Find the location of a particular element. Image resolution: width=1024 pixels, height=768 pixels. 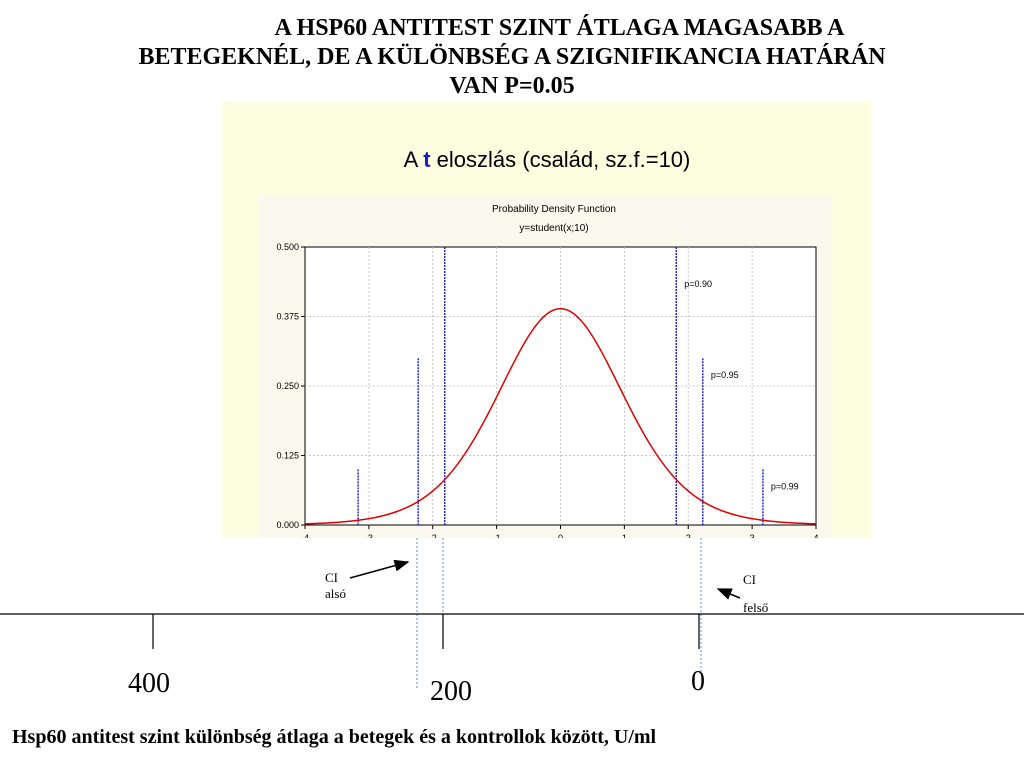

ci-upper-label-line1: CI is located at coordinates (749, 579).